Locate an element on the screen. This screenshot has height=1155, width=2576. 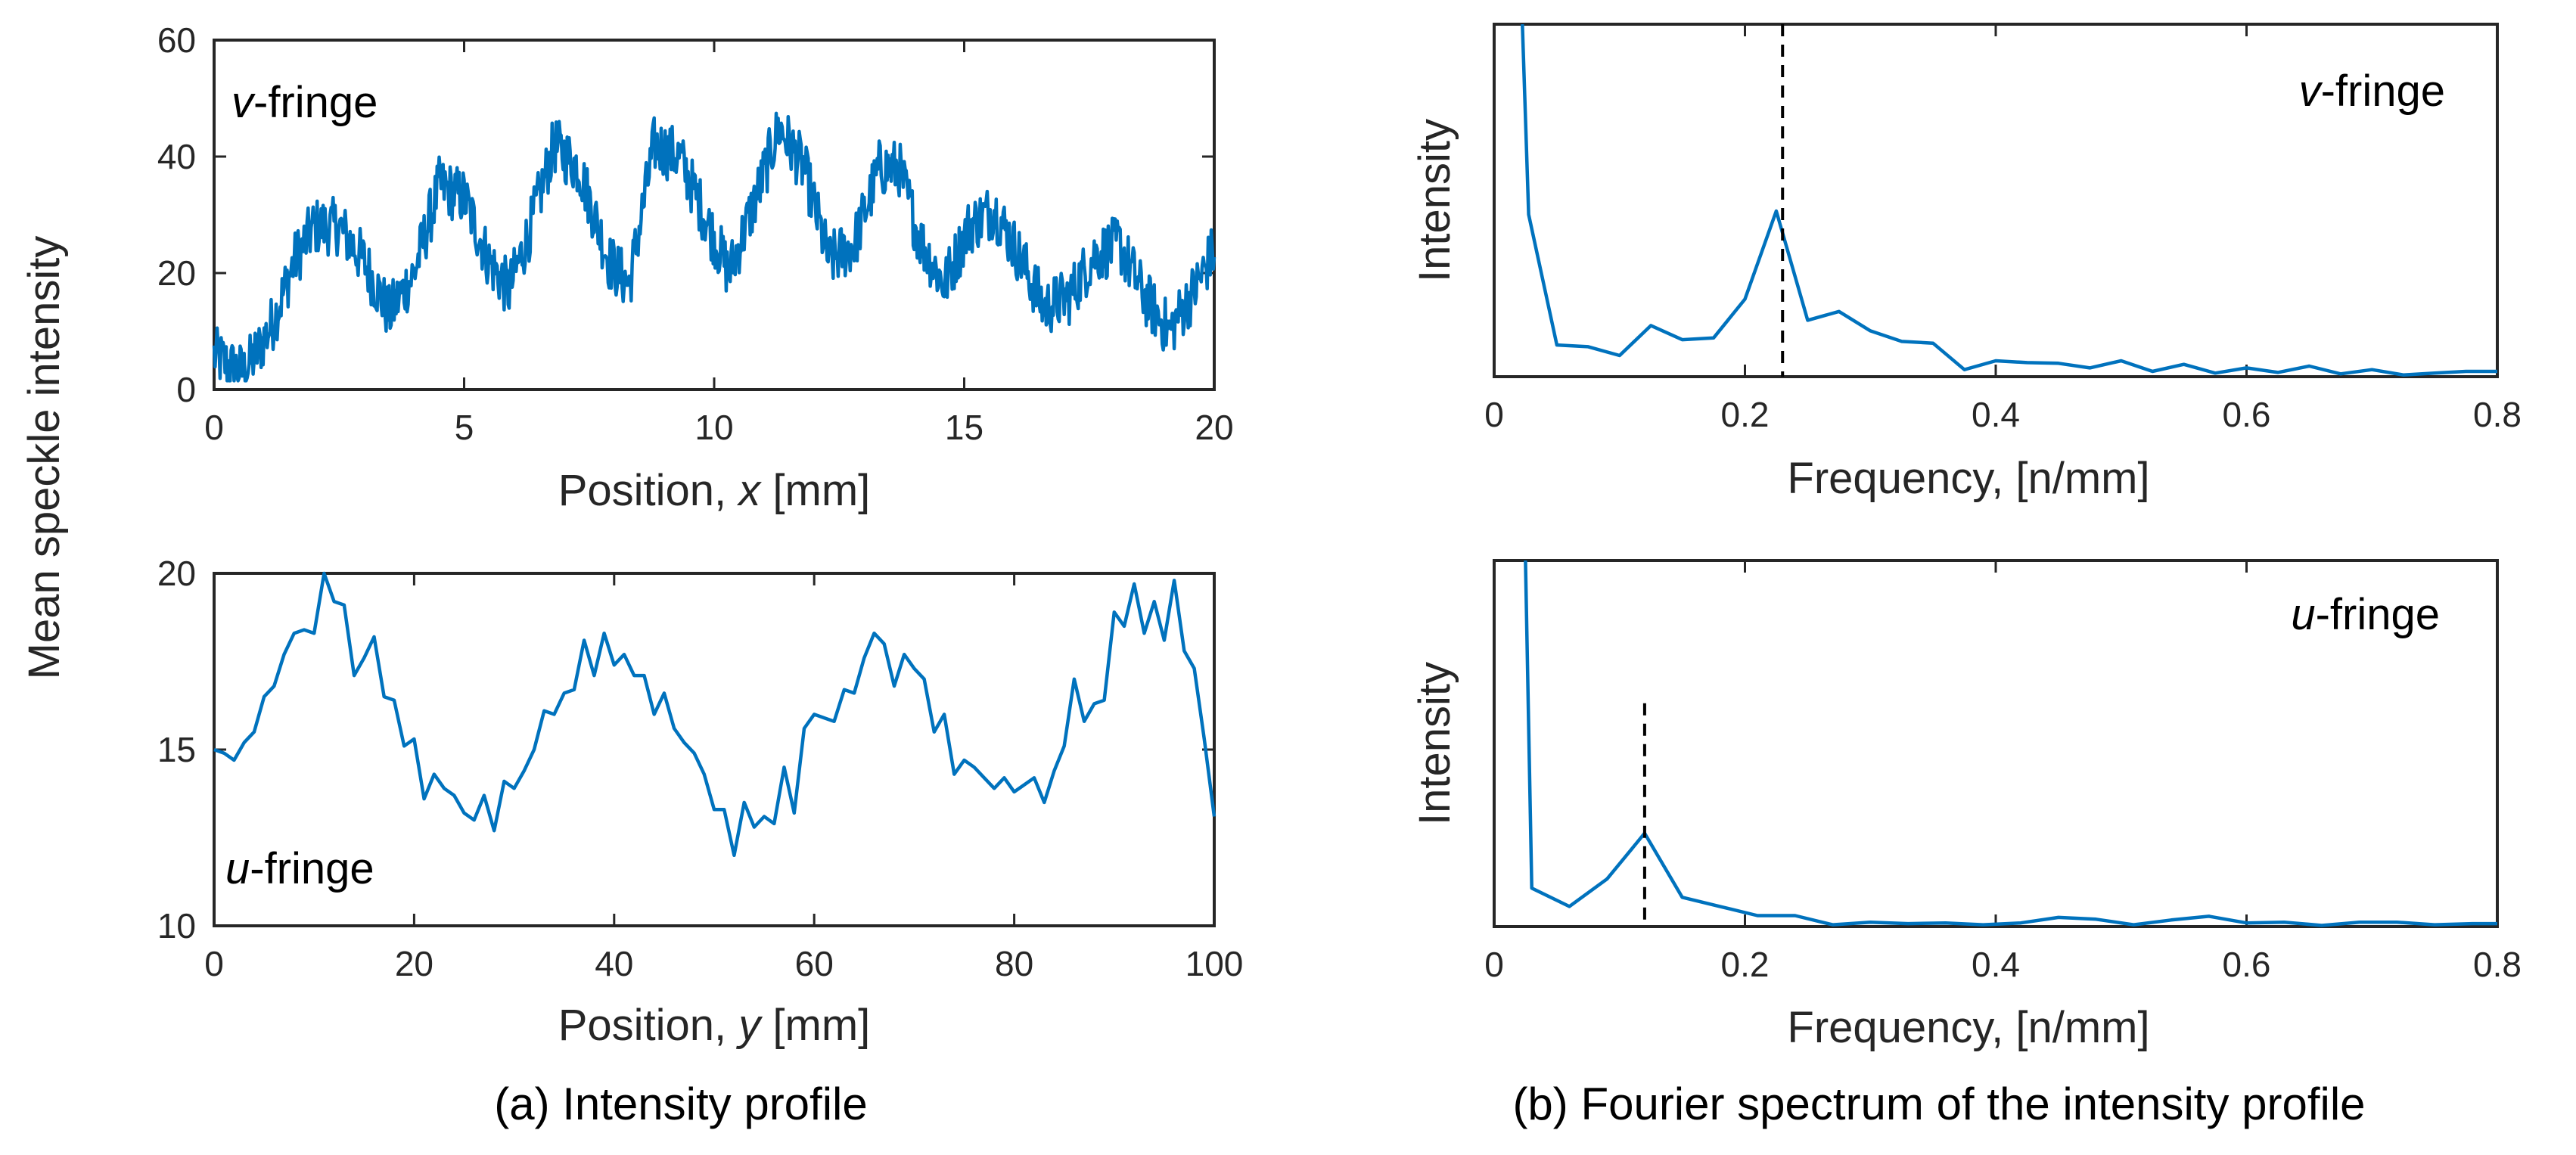
common-ylabel: Mean speckle intensity is located at coordinates (44, 458).